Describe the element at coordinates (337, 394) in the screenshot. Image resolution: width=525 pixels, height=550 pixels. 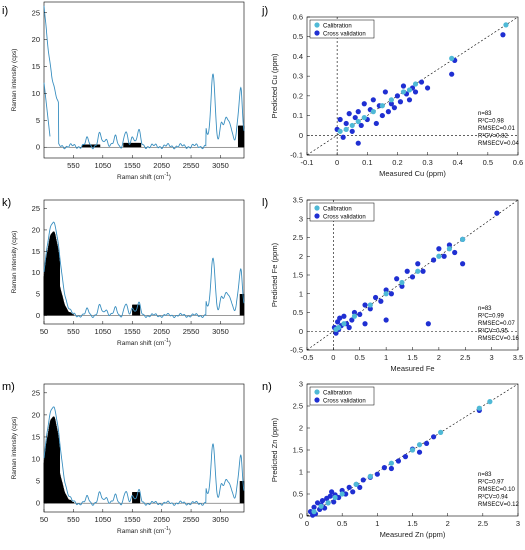
I see `legend-label-calibration: Calibration` at that location.